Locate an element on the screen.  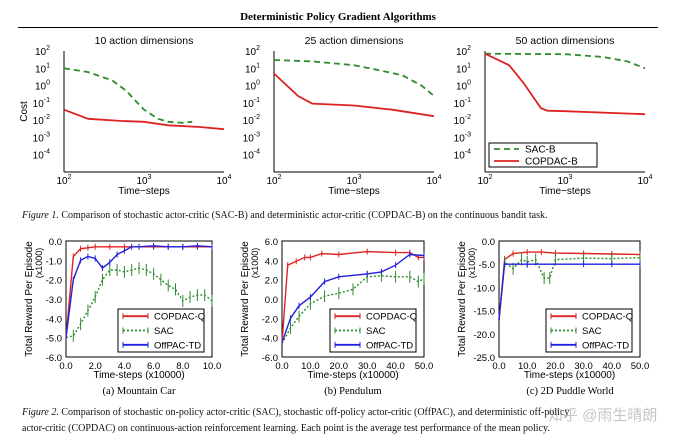
series-line-copdac-q is located at coordinates (352, 296).